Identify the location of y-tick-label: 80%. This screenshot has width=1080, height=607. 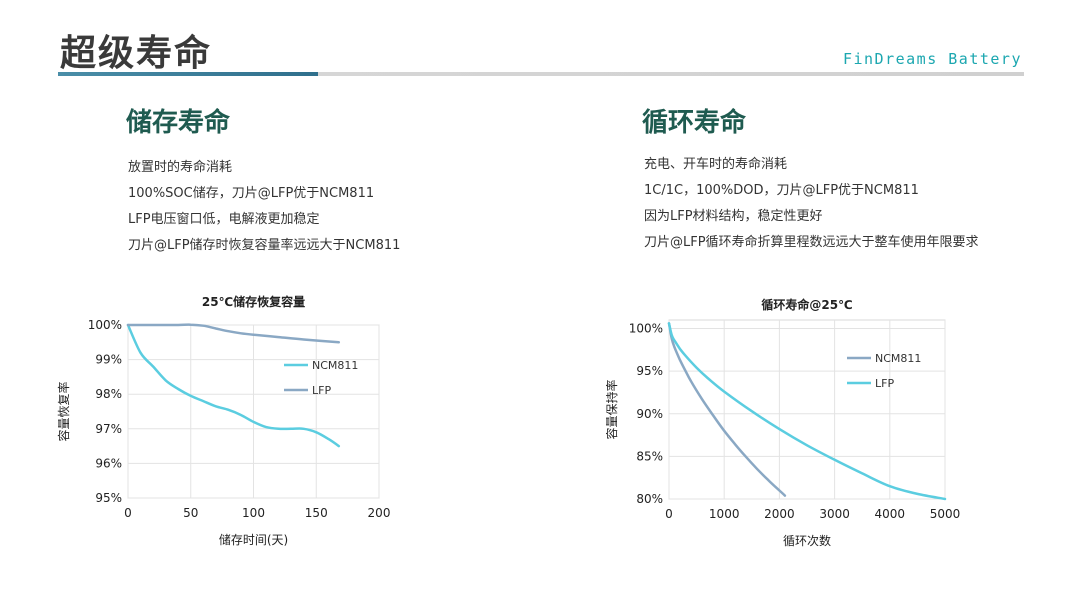
(649, 499).